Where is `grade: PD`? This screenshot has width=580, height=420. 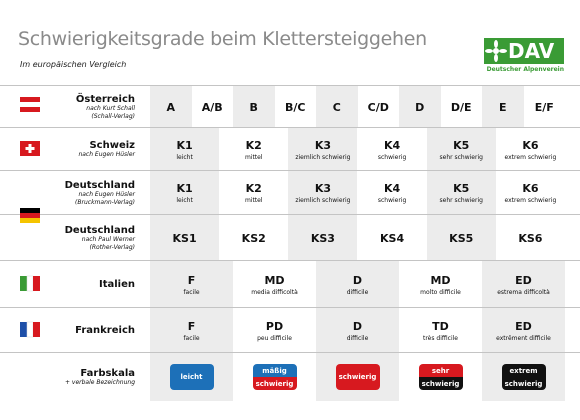
grade: PD is located at coordinates (274, 326).